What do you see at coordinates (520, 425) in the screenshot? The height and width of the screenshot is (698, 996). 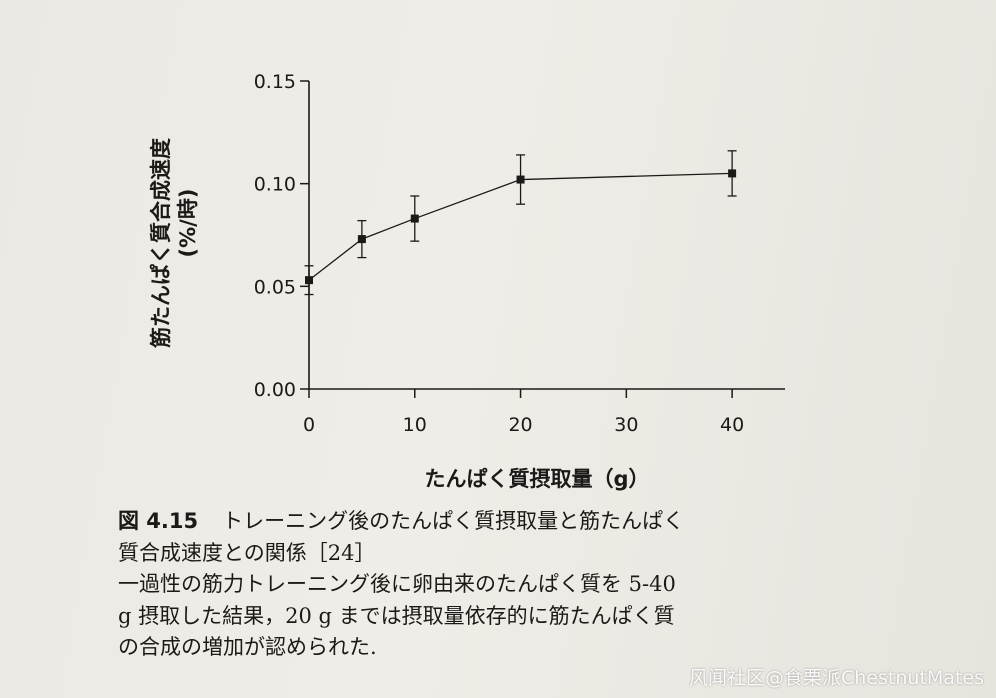 I see `x-tick-label: 20` at bounding box center [520, 425].